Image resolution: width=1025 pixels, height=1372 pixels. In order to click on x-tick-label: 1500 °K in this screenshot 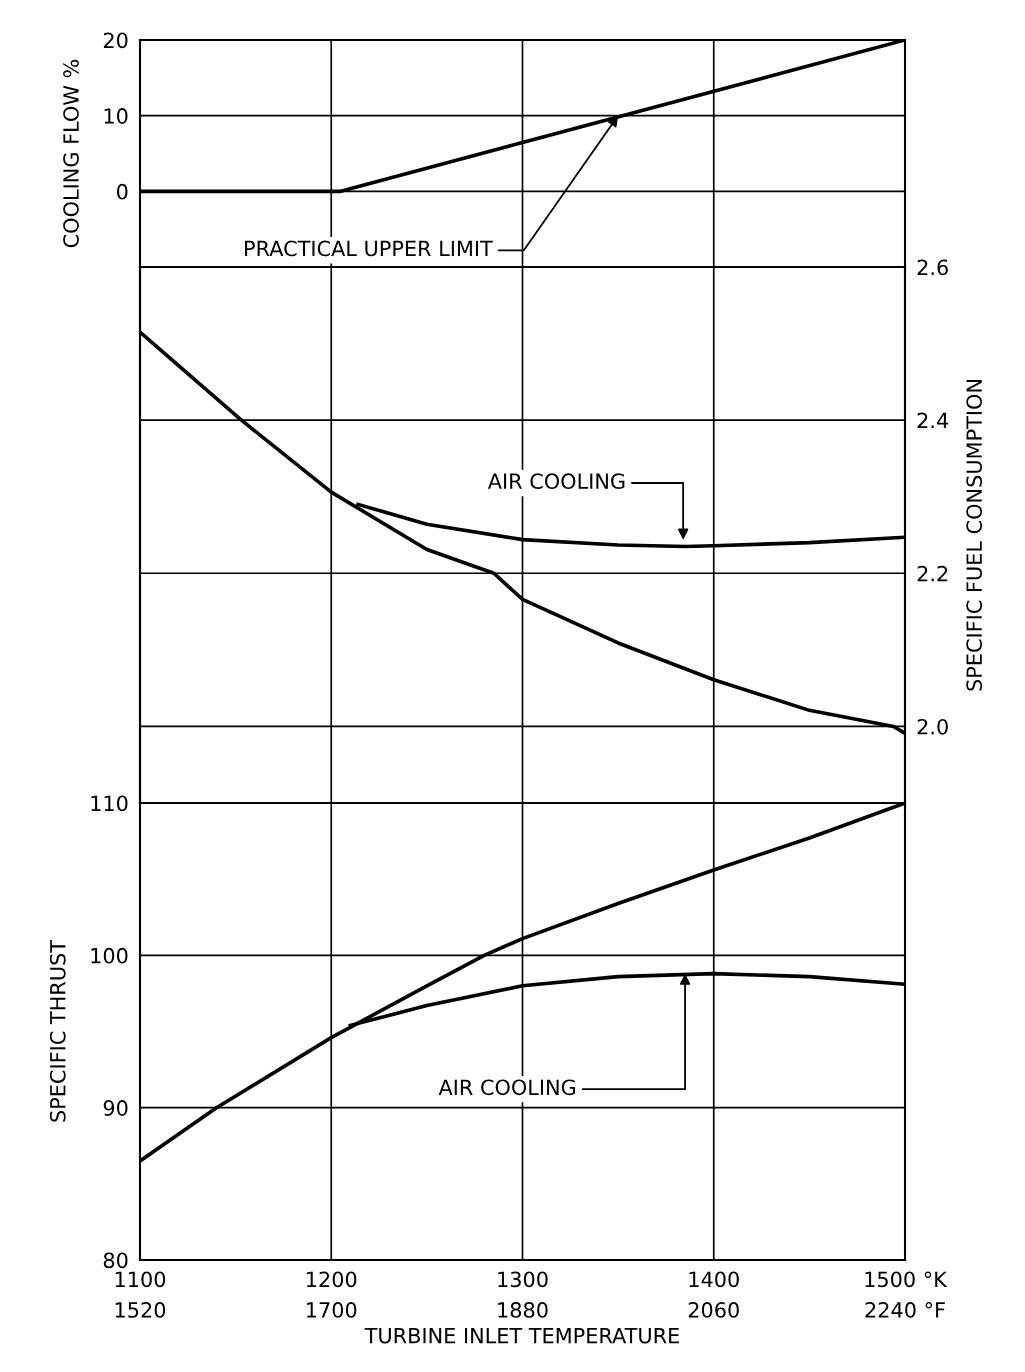, I will do `click(906, 1279)`.